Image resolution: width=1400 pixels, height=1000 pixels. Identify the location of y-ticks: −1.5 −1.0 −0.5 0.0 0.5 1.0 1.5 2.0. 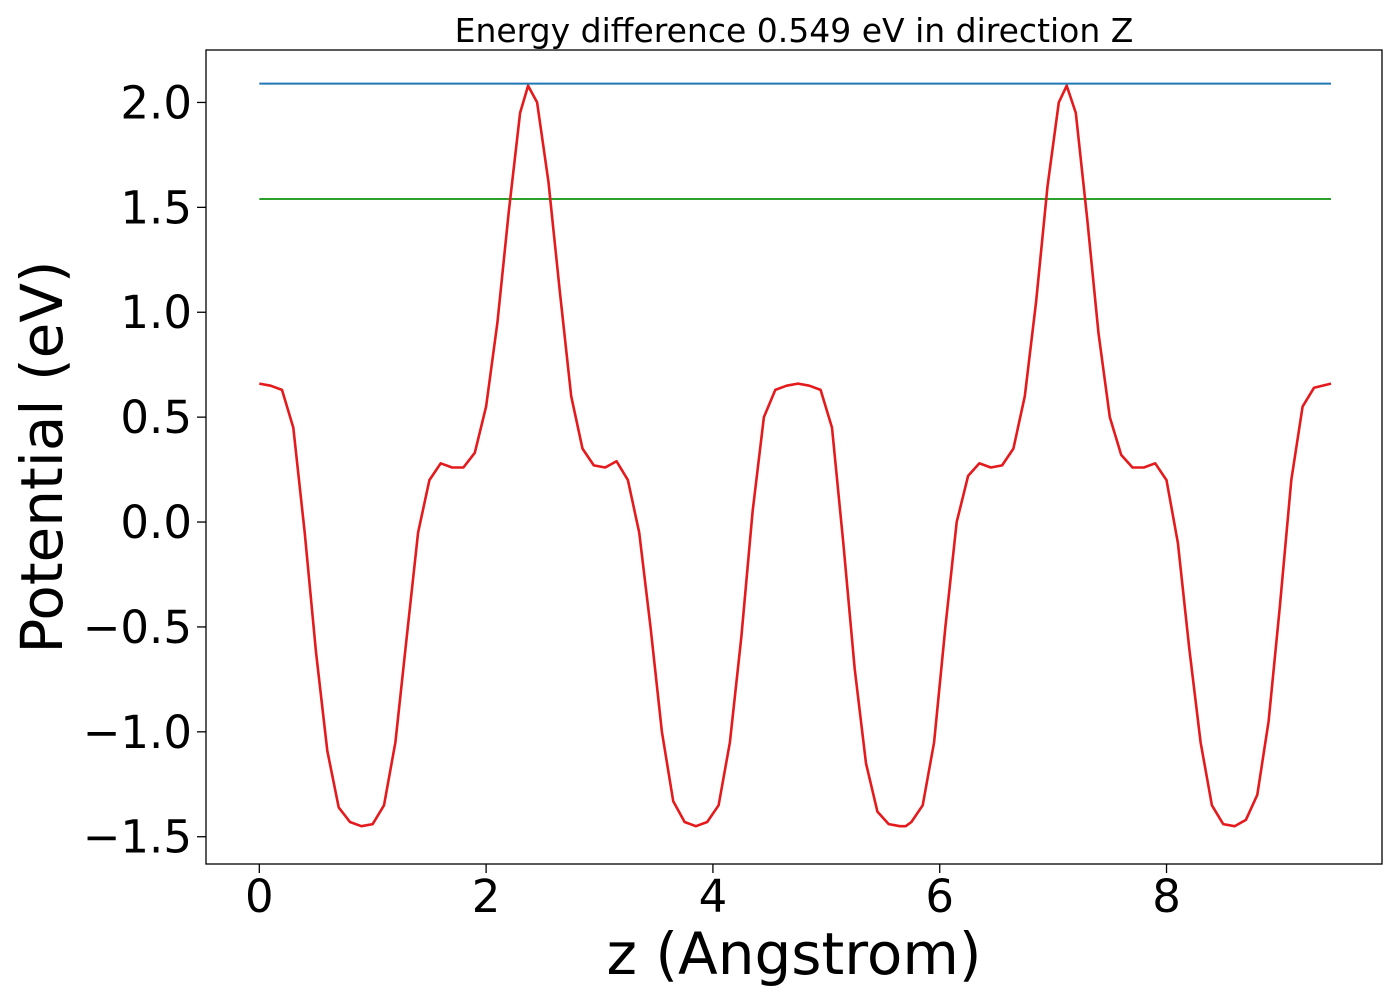
(144, 470).